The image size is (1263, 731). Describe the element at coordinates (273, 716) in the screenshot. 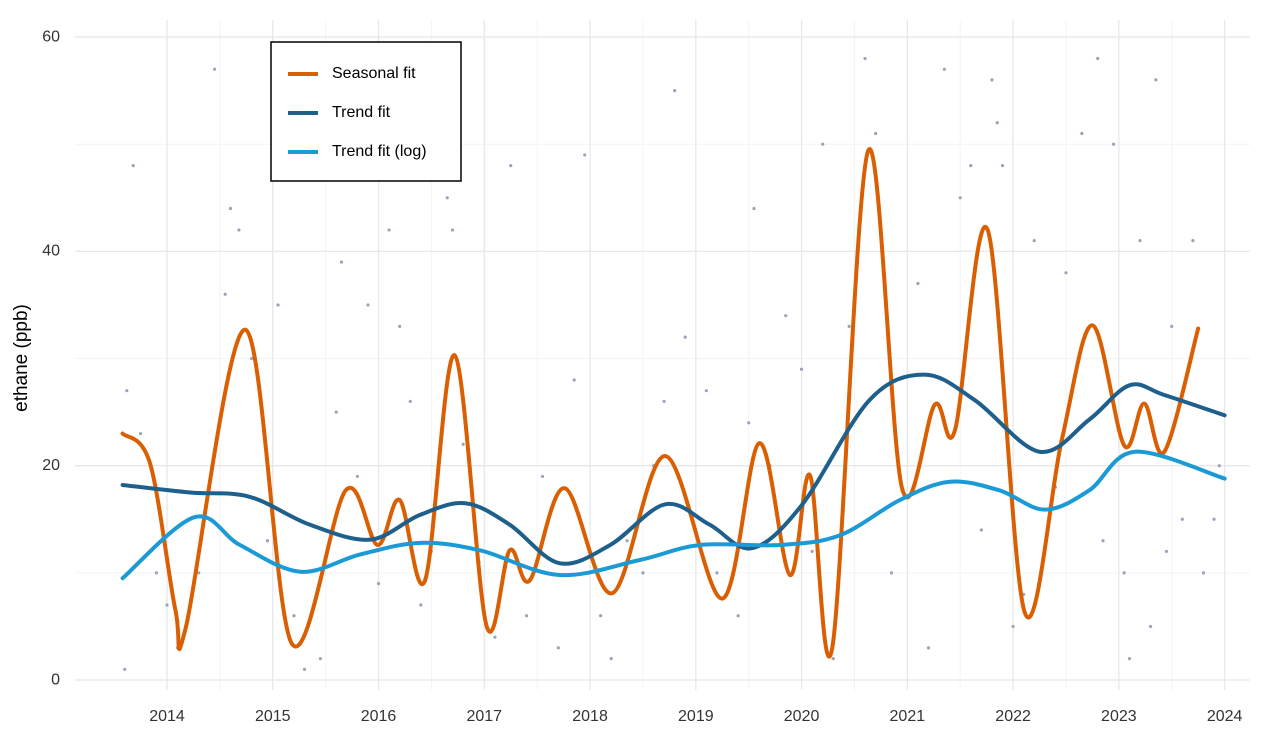

I see `x-tick-label: 2015` at that location.